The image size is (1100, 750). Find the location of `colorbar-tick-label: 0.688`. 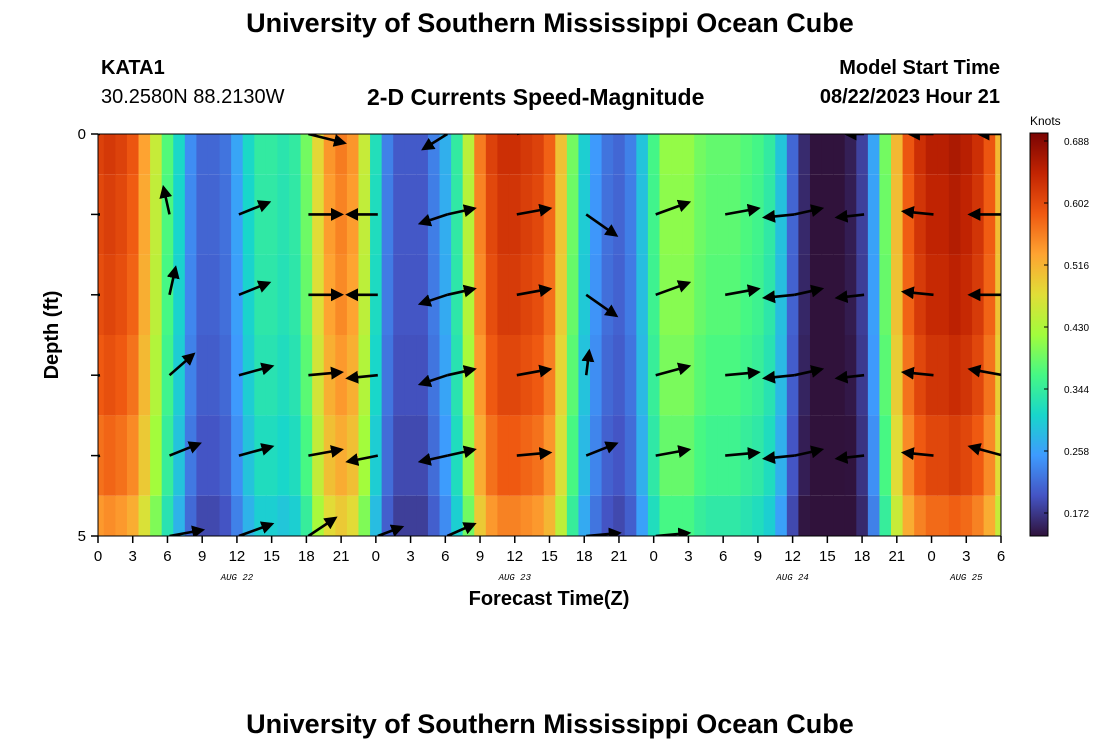

colorbar-tick-label: 0.688 is located at coordinates (1076, 142).